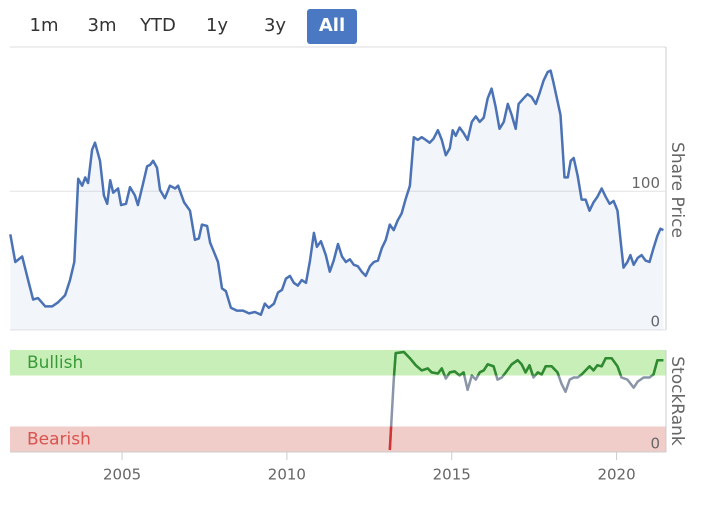 This screenshot has width=709, height=505. What do you see at coordinates (677, 190) in the screenshot?
I see `axis-title: Share Price` at bounding box center [677, 190].